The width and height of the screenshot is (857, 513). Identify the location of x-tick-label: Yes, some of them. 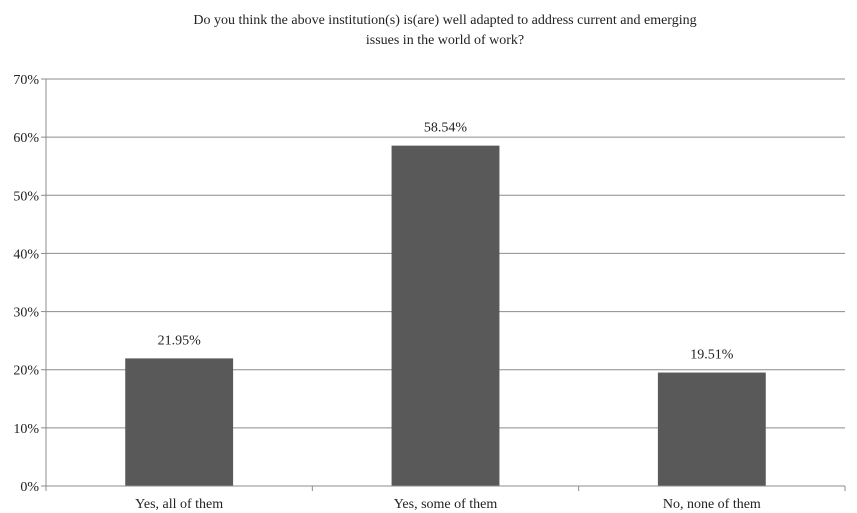
(446, 504).